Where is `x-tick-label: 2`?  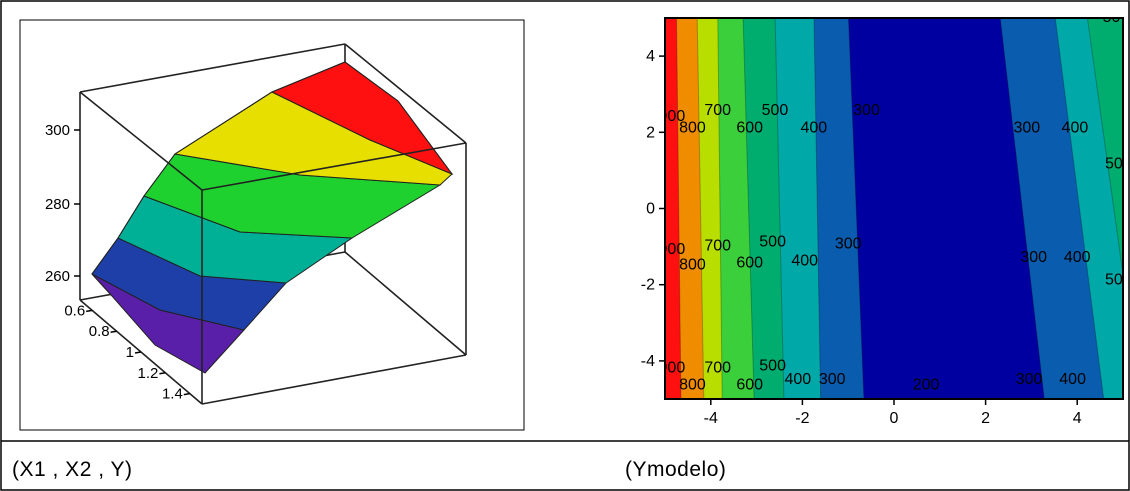 x-tick-label: 2 is located at coordinates (985, 418).